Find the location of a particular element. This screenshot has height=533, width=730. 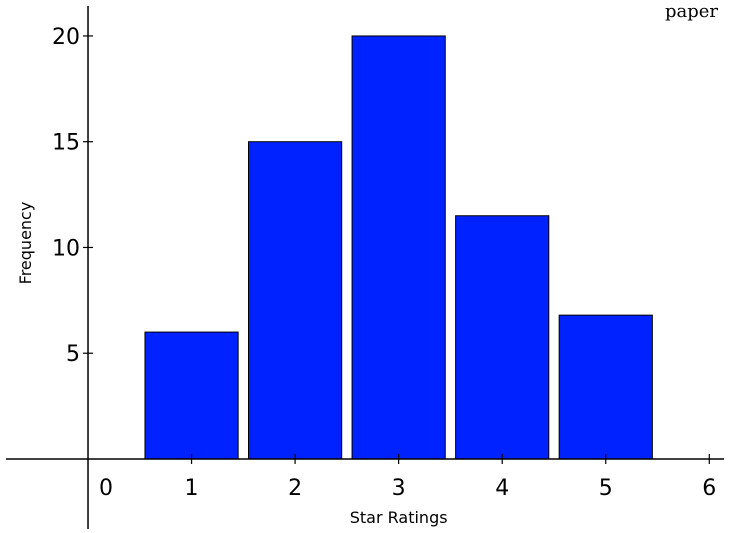

y-tick-label-20: 20 is located at coordinates (66, 37).